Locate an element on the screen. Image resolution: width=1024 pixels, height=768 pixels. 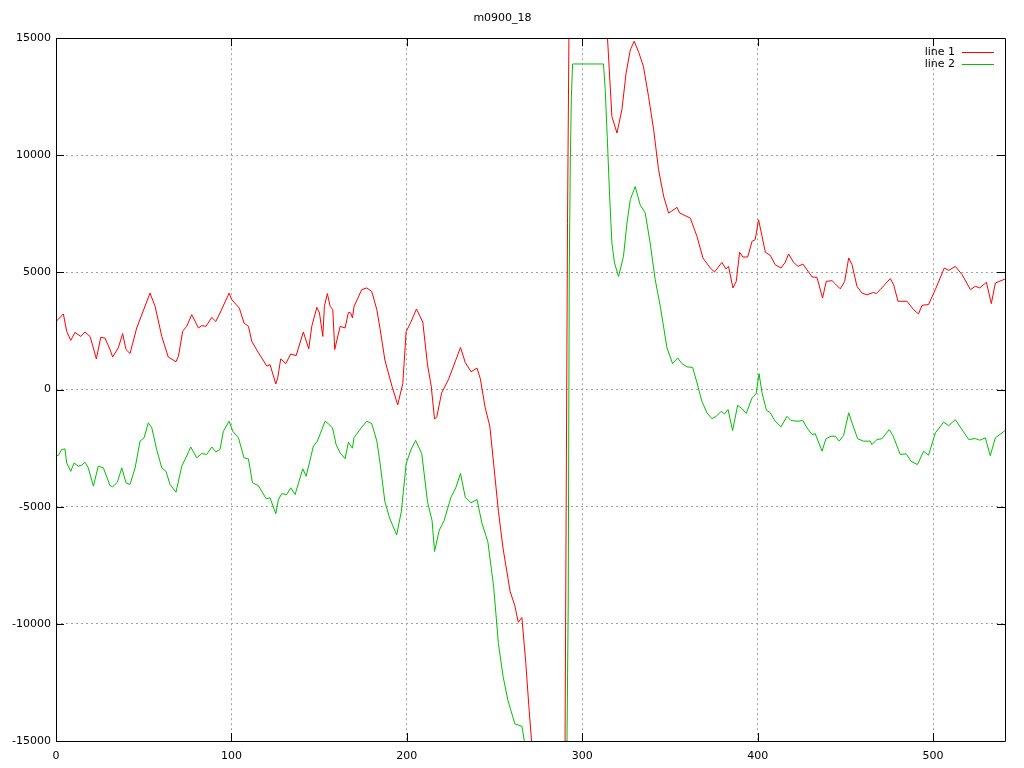
legend-label: line 2 is located at coordinates (939, 64).